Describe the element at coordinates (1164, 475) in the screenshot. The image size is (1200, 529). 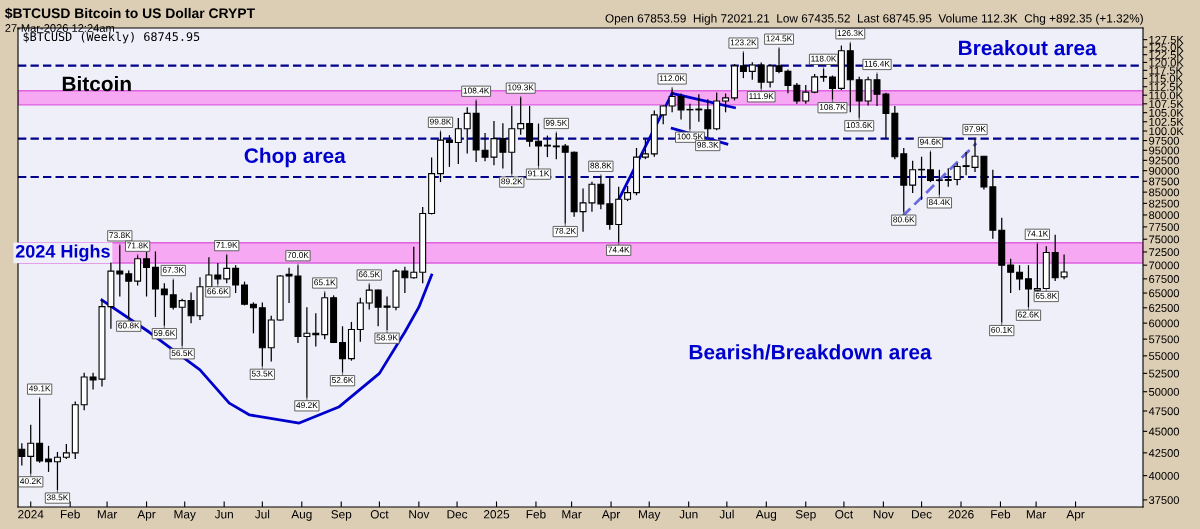
I see `y-tick-label: 40000` at that location.